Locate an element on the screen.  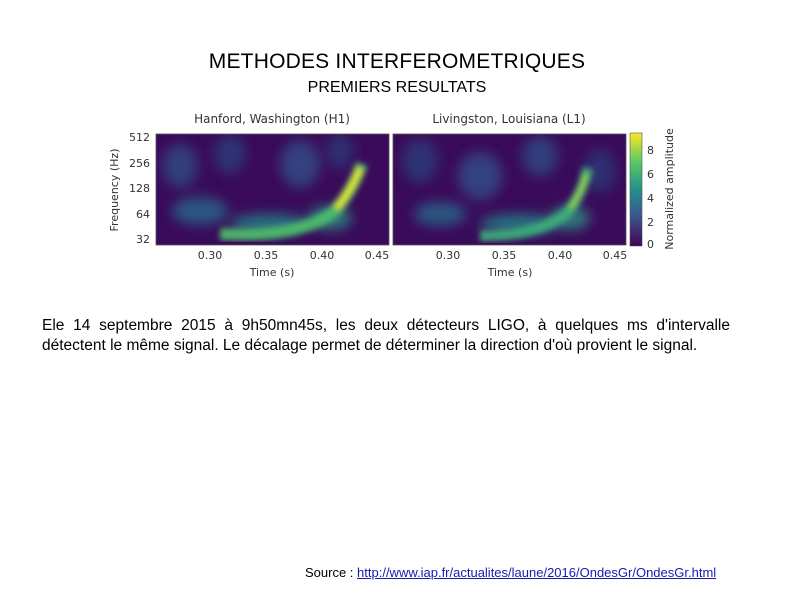
colorbar-tick-label: 0 is located at coordinates (650, 244).